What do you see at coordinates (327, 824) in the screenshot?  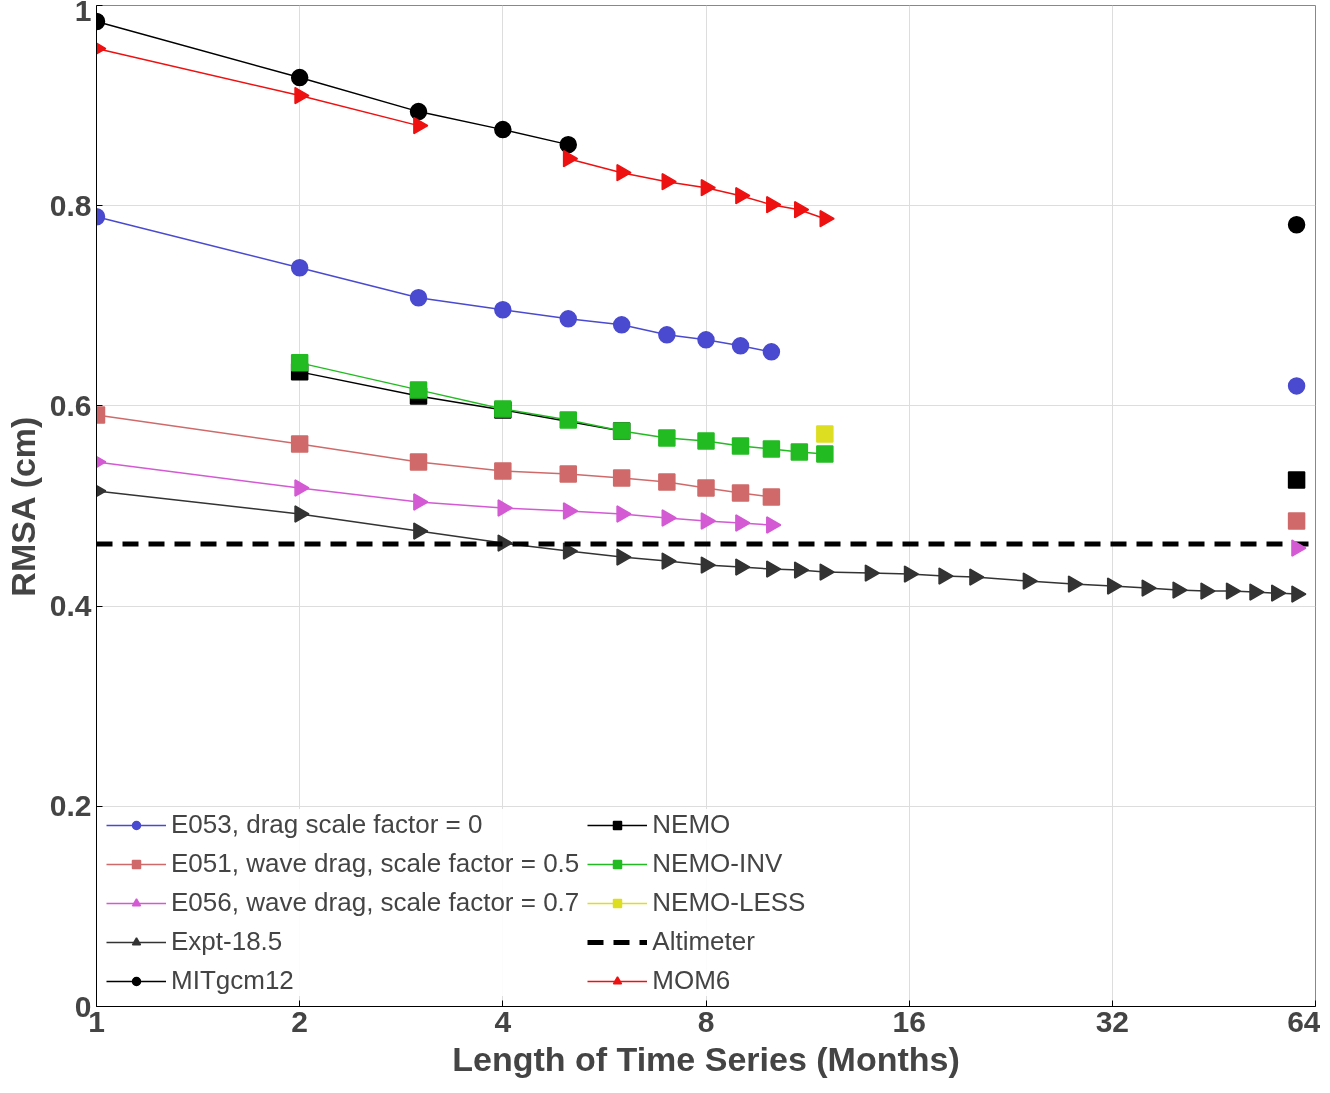 I see `legend-label: E053, drag scale factor = 0` at bounding box center [327, 824].